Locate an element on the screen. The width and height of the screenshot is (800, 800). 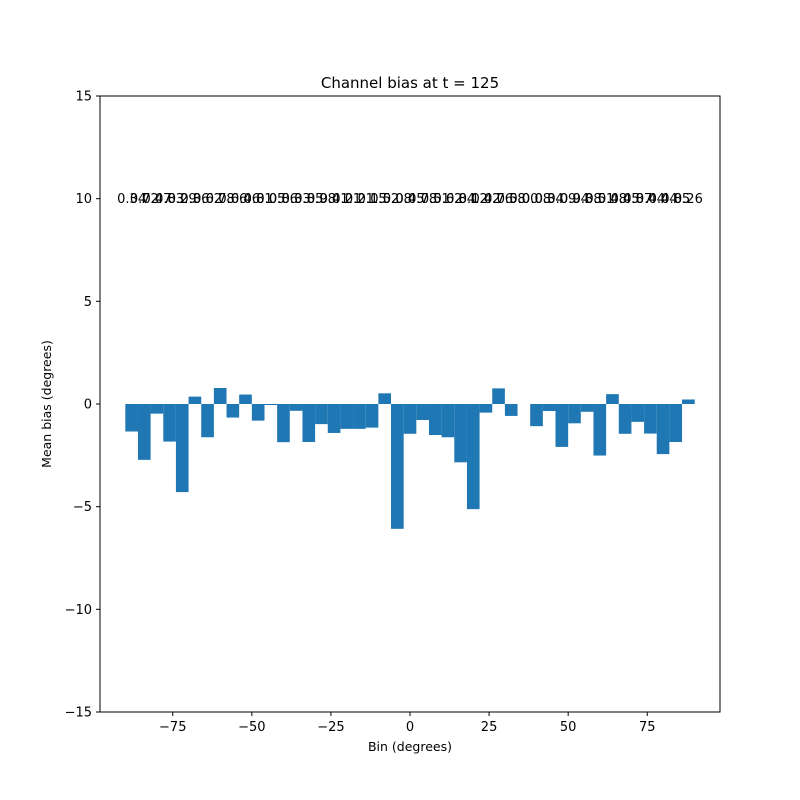
data-label: 0.47 is located at coordinates (156, 199).